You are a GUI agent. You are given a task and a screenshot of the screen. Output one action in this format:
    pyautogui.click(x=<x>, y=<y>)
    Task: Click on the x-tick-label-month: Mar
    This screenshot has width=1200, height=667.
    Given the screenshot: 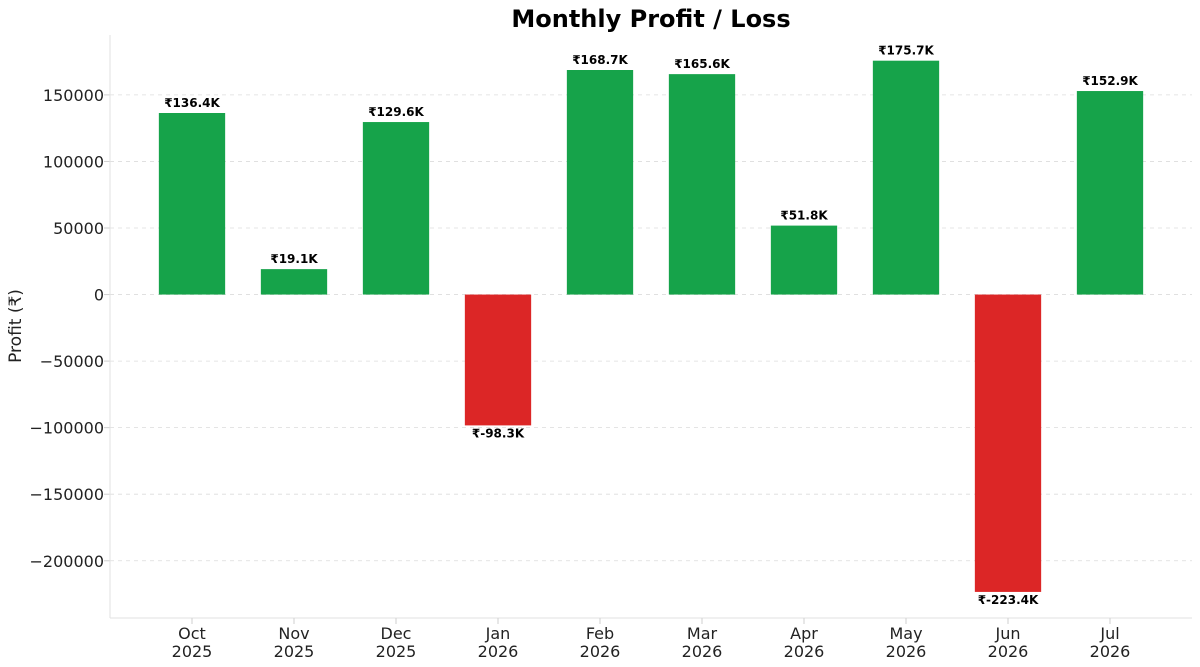 What is the action you would take?
    pyautogui.click(x=702, y=633)
    